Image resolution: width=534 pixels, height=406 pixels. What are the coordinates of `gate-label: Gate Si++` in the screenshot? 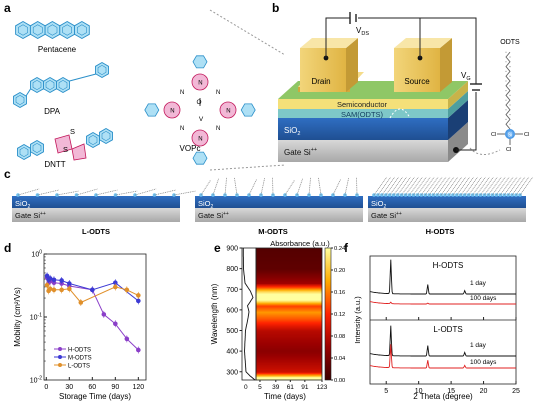 It's located at (300, 152).